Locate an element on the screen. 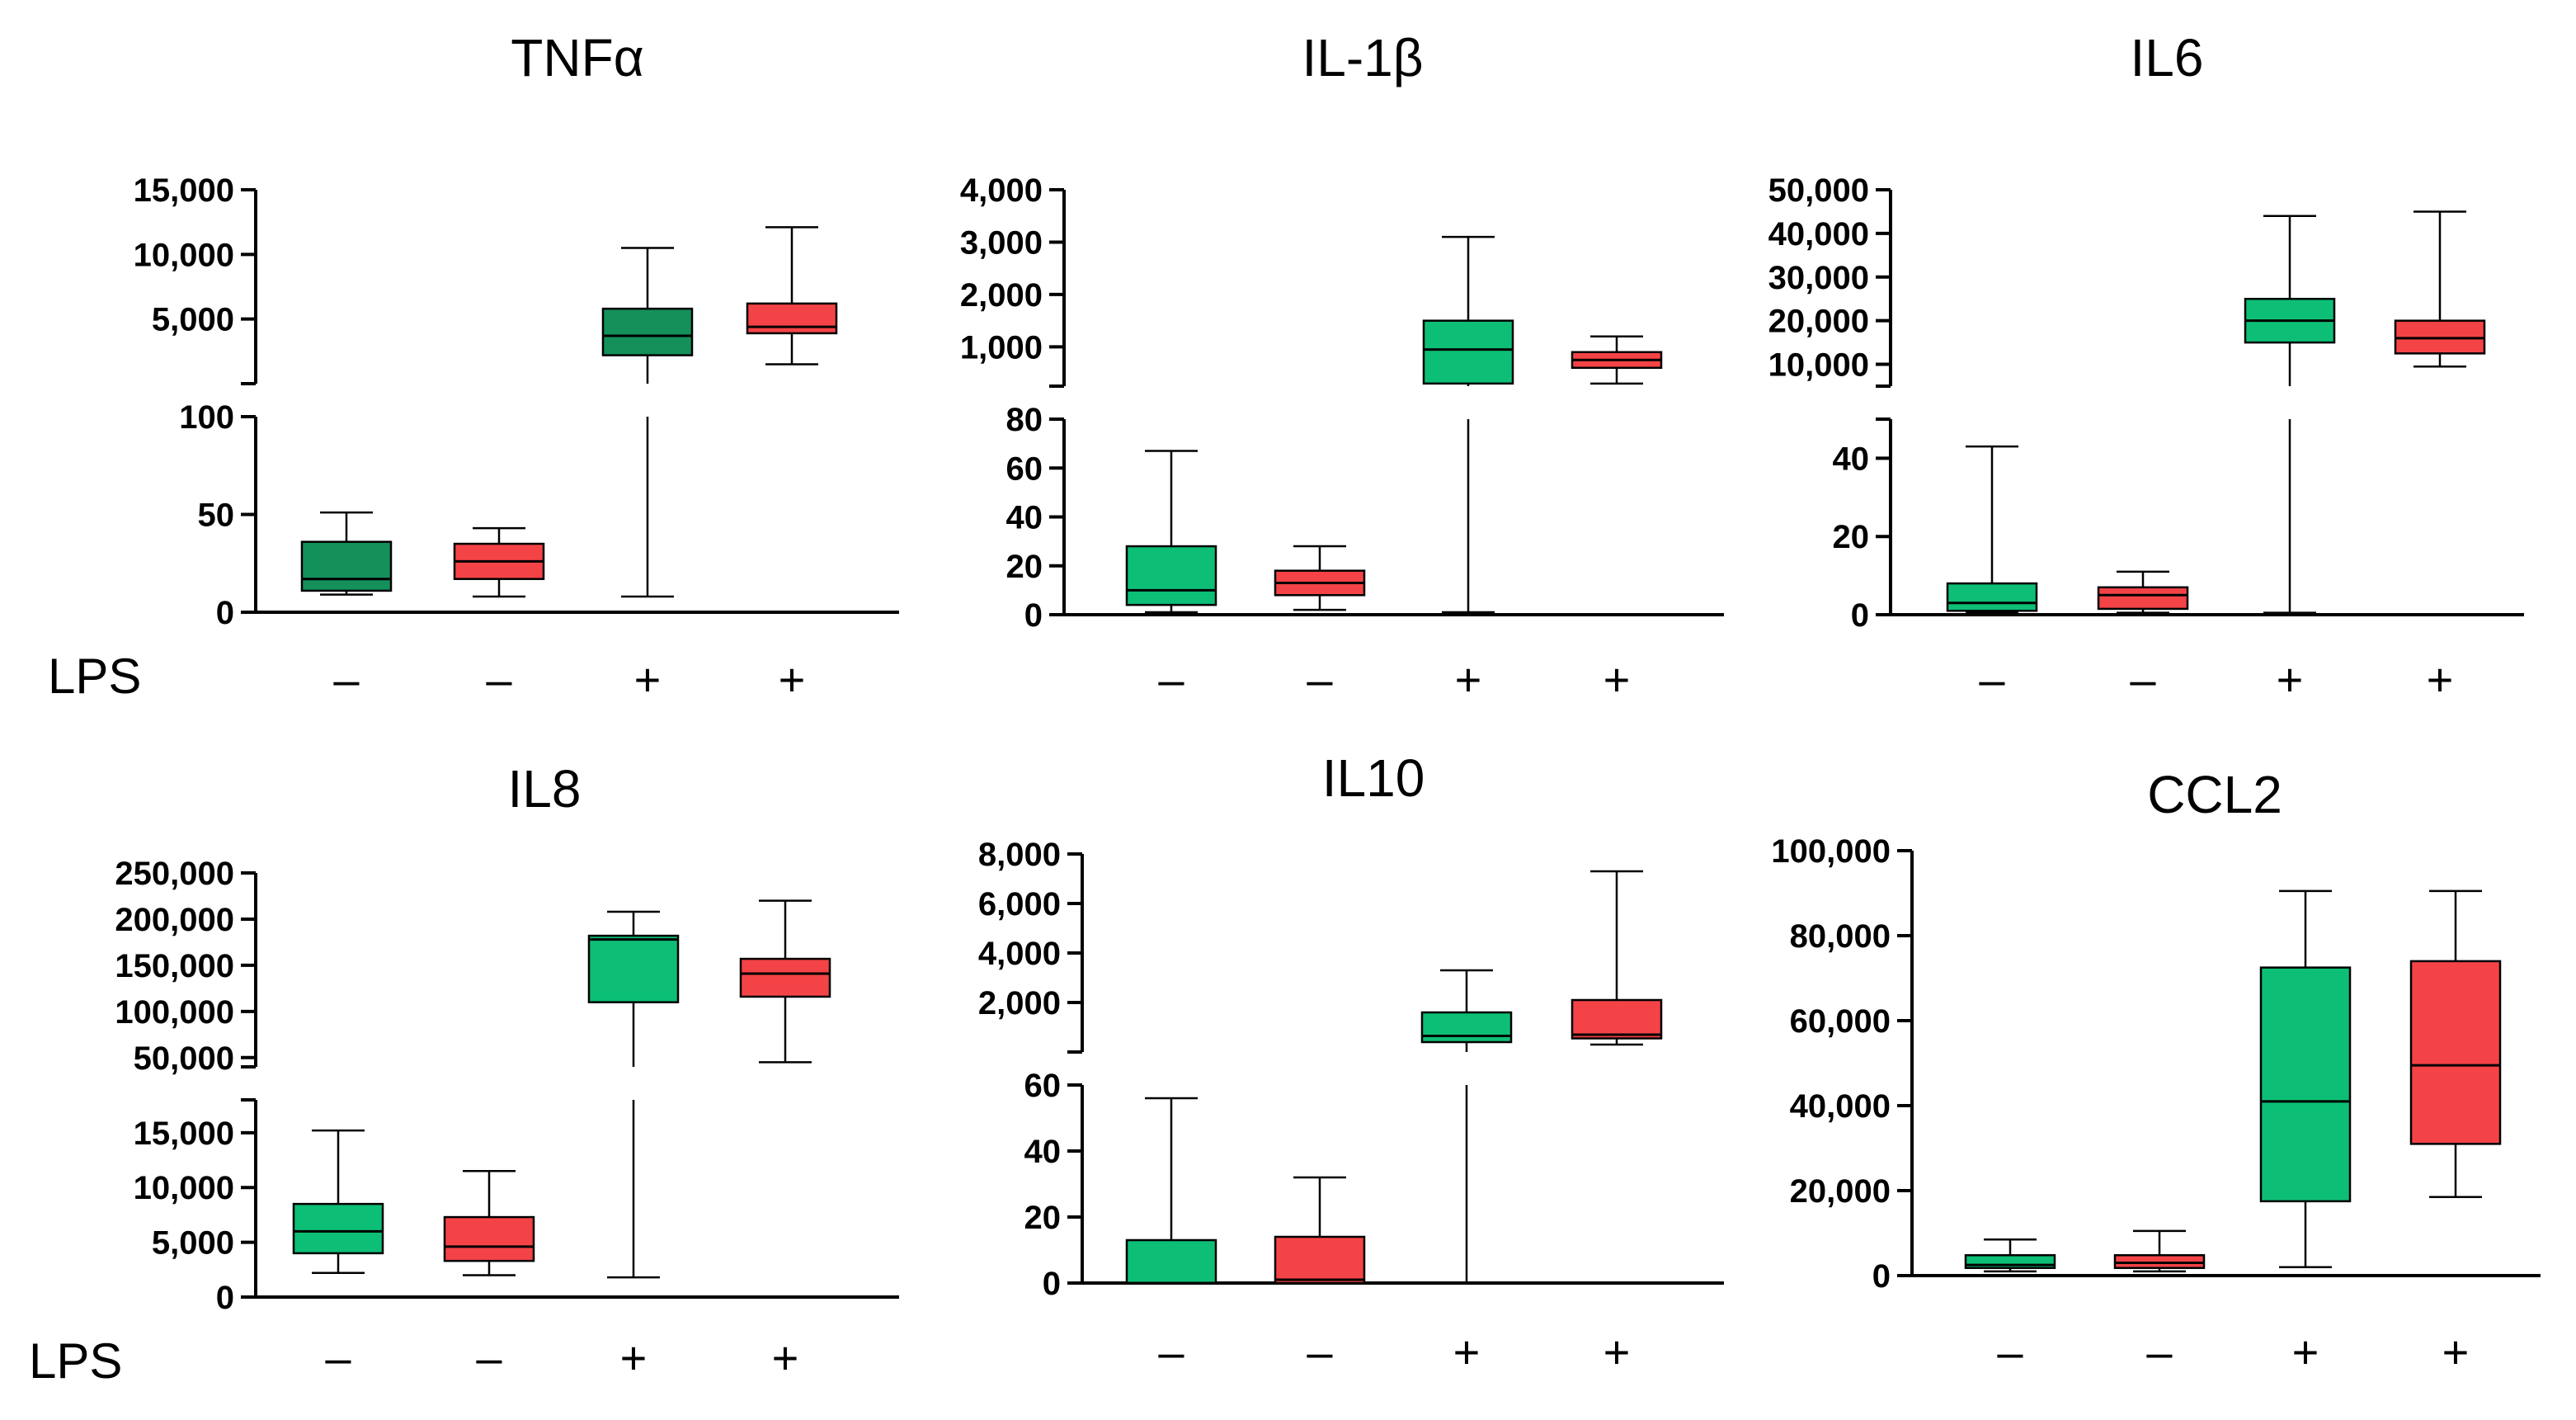  y-tick-label: 100 is located at coordinates (206, 417).